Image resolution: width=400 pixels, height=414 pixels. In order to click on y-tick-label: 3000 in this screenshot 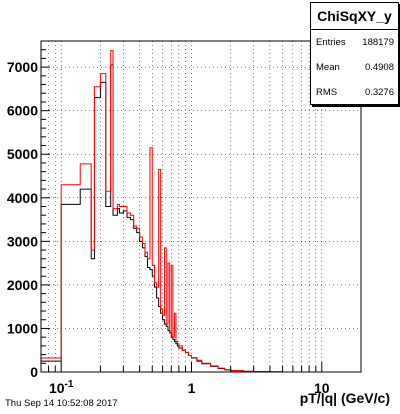, I will do `click(22, 241)`.